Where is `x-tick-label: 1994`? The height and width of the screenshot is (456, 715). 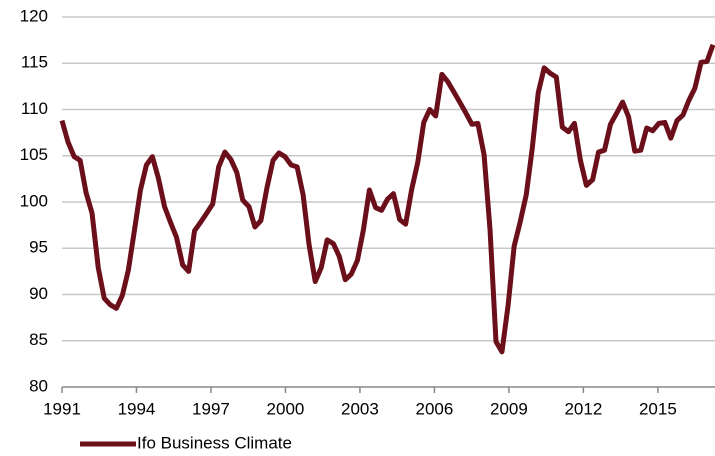
x-tick-label: 1994 is located at coordinates (137, 408).